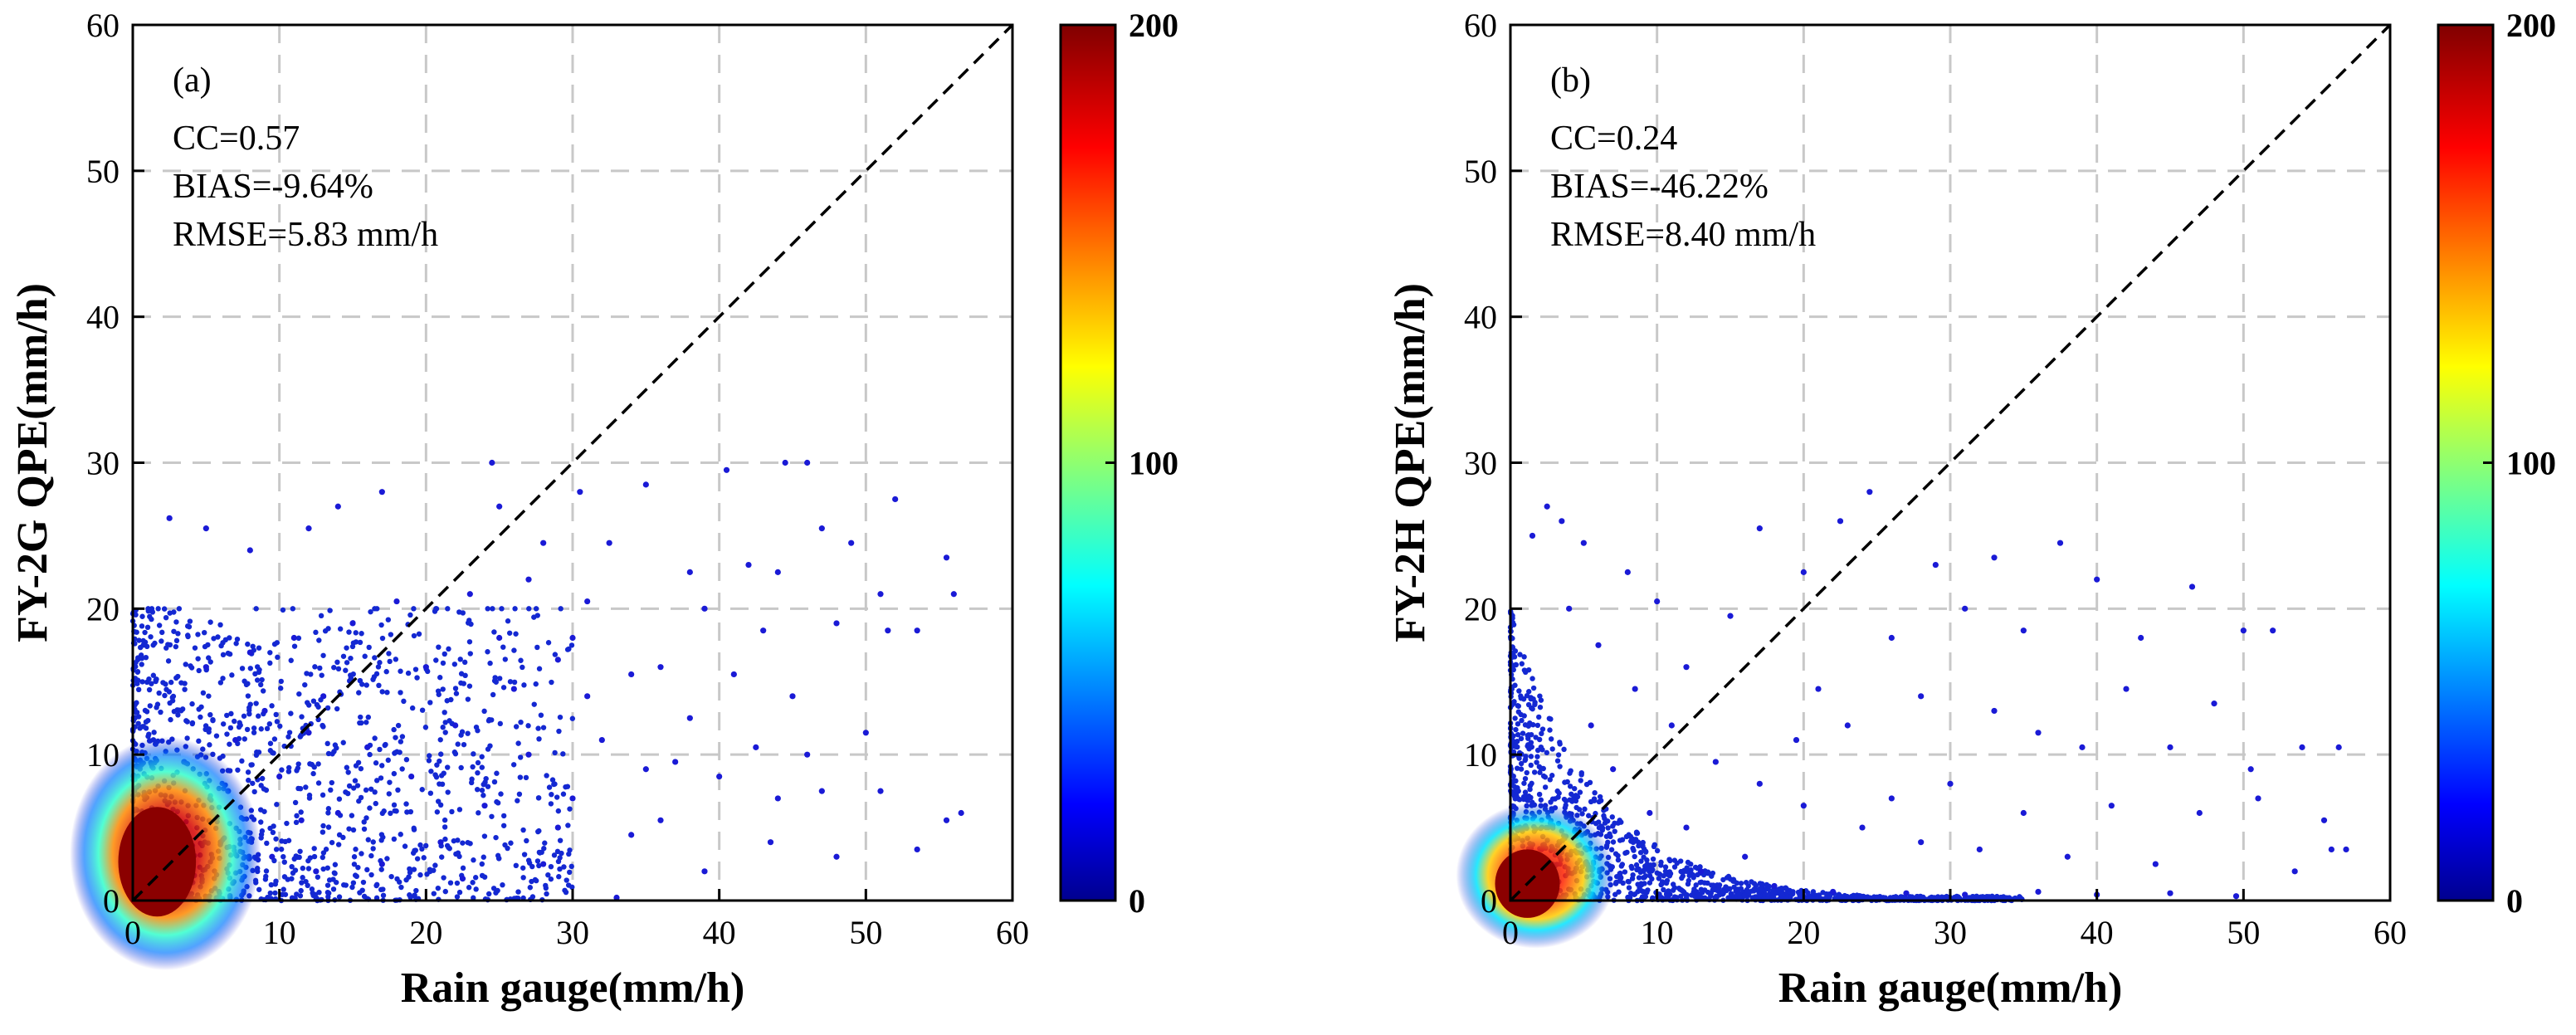  What do you see at coordinates (1153, 463) in the screenshot?
I see `colorbar-tick-label: 100` at bounding box center [1153, 463].